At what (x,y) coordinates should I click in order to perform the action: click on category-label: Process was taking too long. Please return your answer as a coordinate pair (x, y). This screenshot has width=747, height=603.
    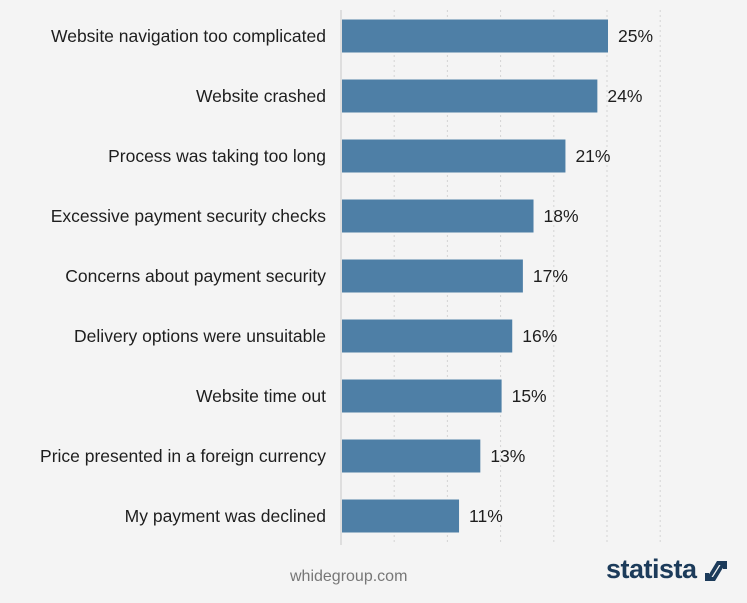
    Looking at the image, I should click on (217, 156).